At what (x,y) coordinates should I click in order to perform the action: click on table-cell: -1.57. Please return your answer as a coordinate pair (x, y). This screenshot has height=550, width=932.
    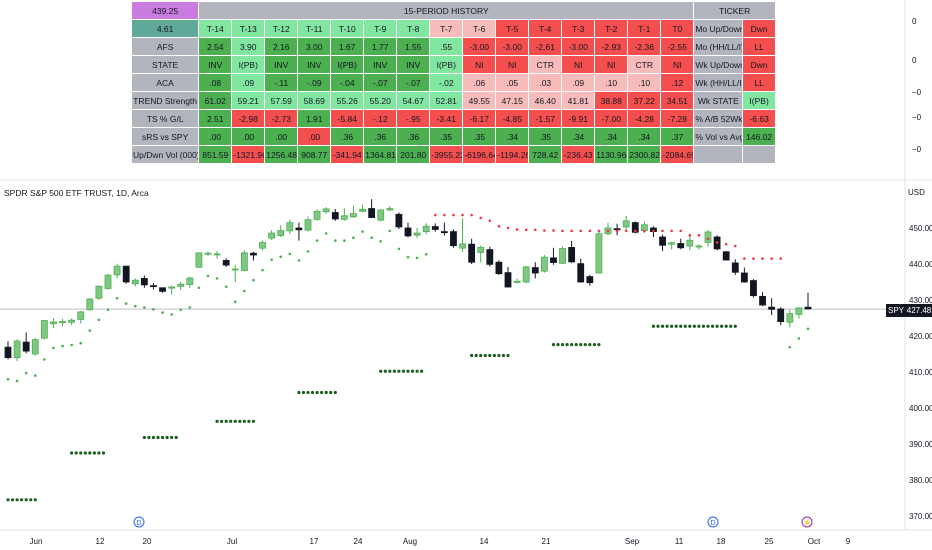
    Looking at the image, I should click on (545, 118).